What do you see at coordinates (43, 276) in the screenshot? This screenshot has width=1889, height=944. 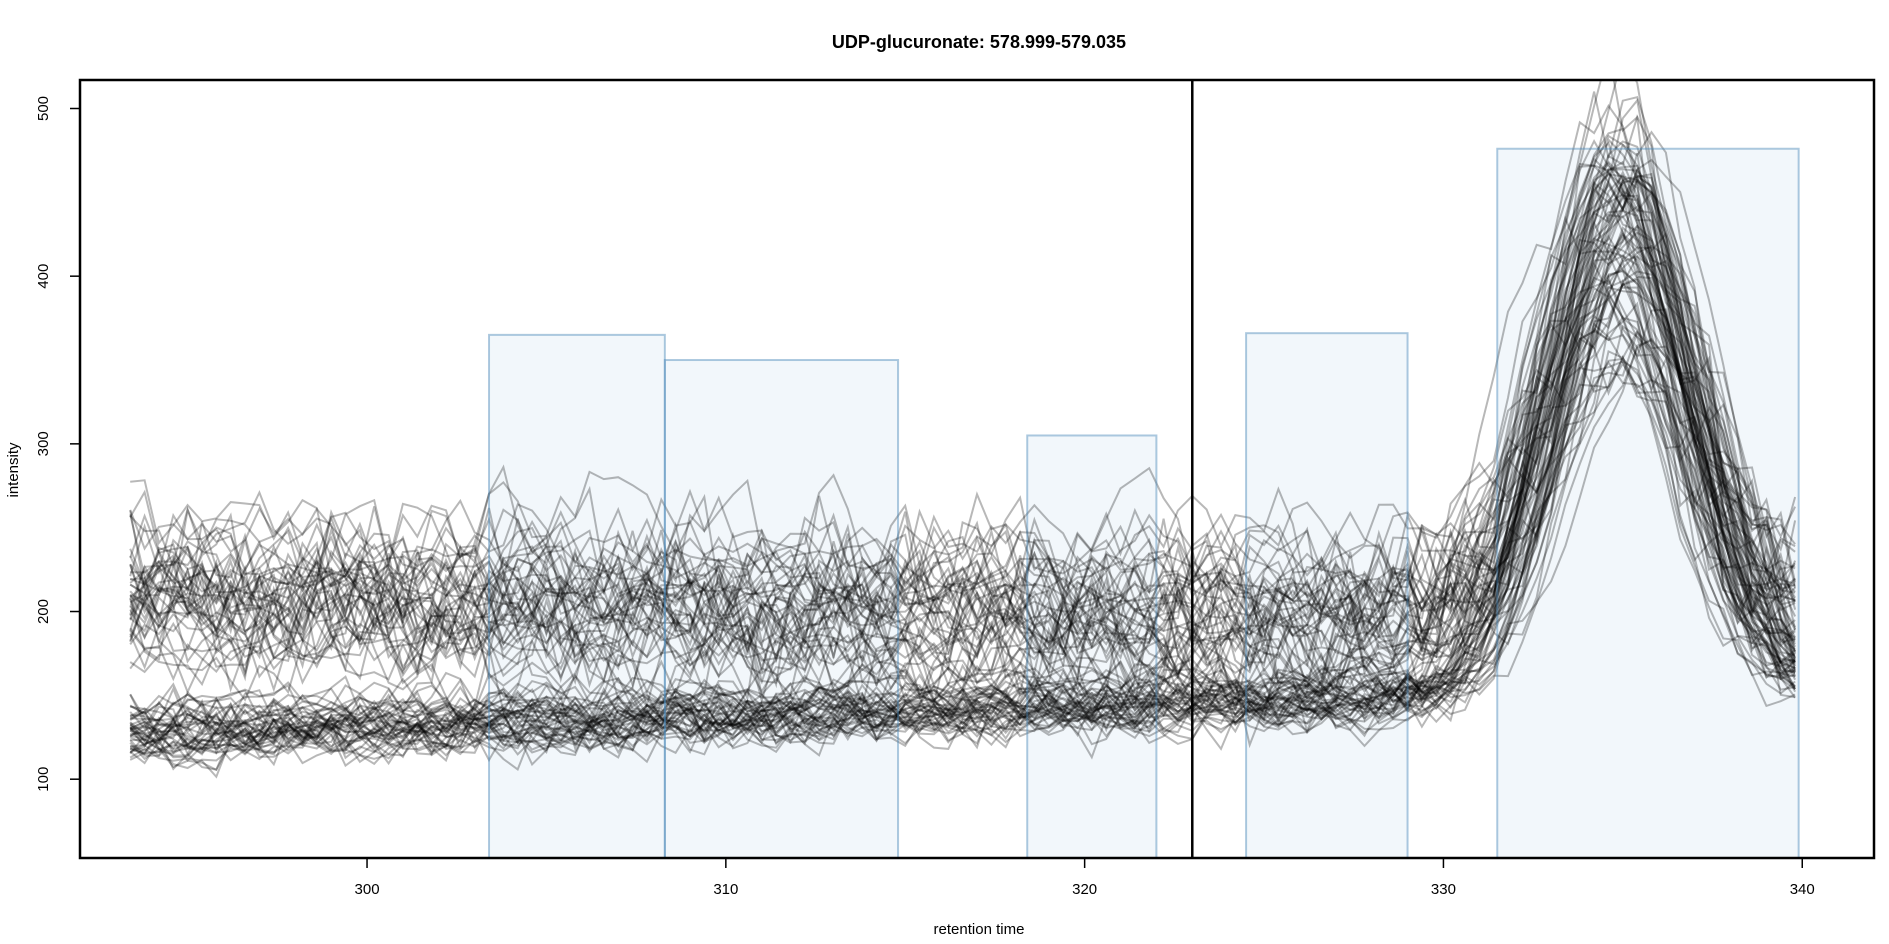 I see `y-tick-label: 400` at bounding box center [43, 276].